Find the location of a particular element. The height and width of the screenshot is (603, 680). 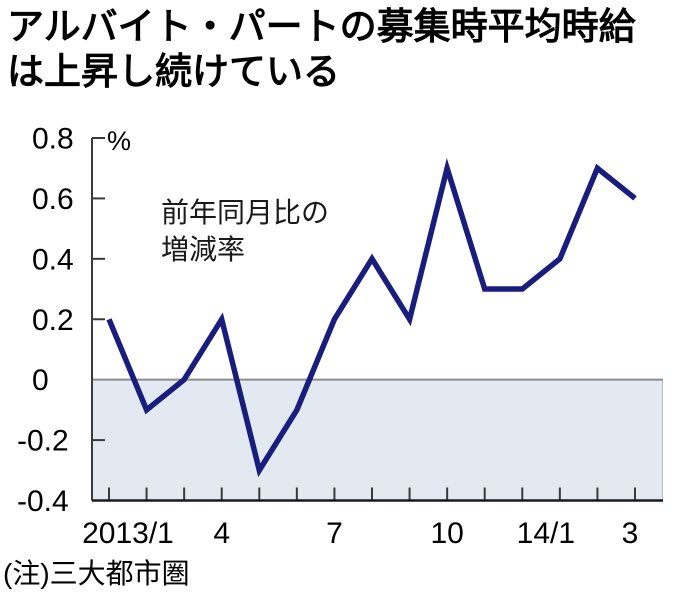

series-annotation-line2: 増減率 is located at coordinates (203, 249).